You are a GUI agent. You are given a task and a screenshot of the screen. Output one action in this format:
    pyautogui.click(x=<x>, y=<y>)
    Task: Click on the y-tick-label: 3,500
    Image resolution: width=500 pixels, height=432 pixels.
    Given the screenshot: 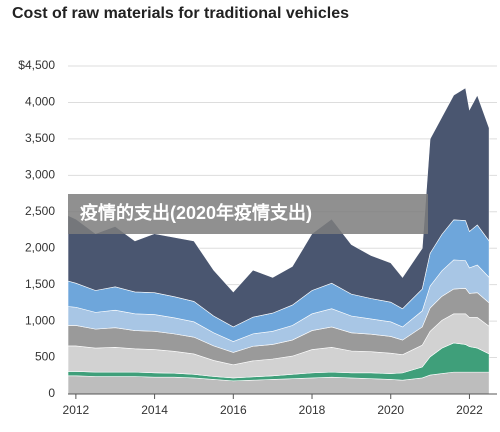 What is the action you would take?
    pyautogui.click(x=40, y=138)
    